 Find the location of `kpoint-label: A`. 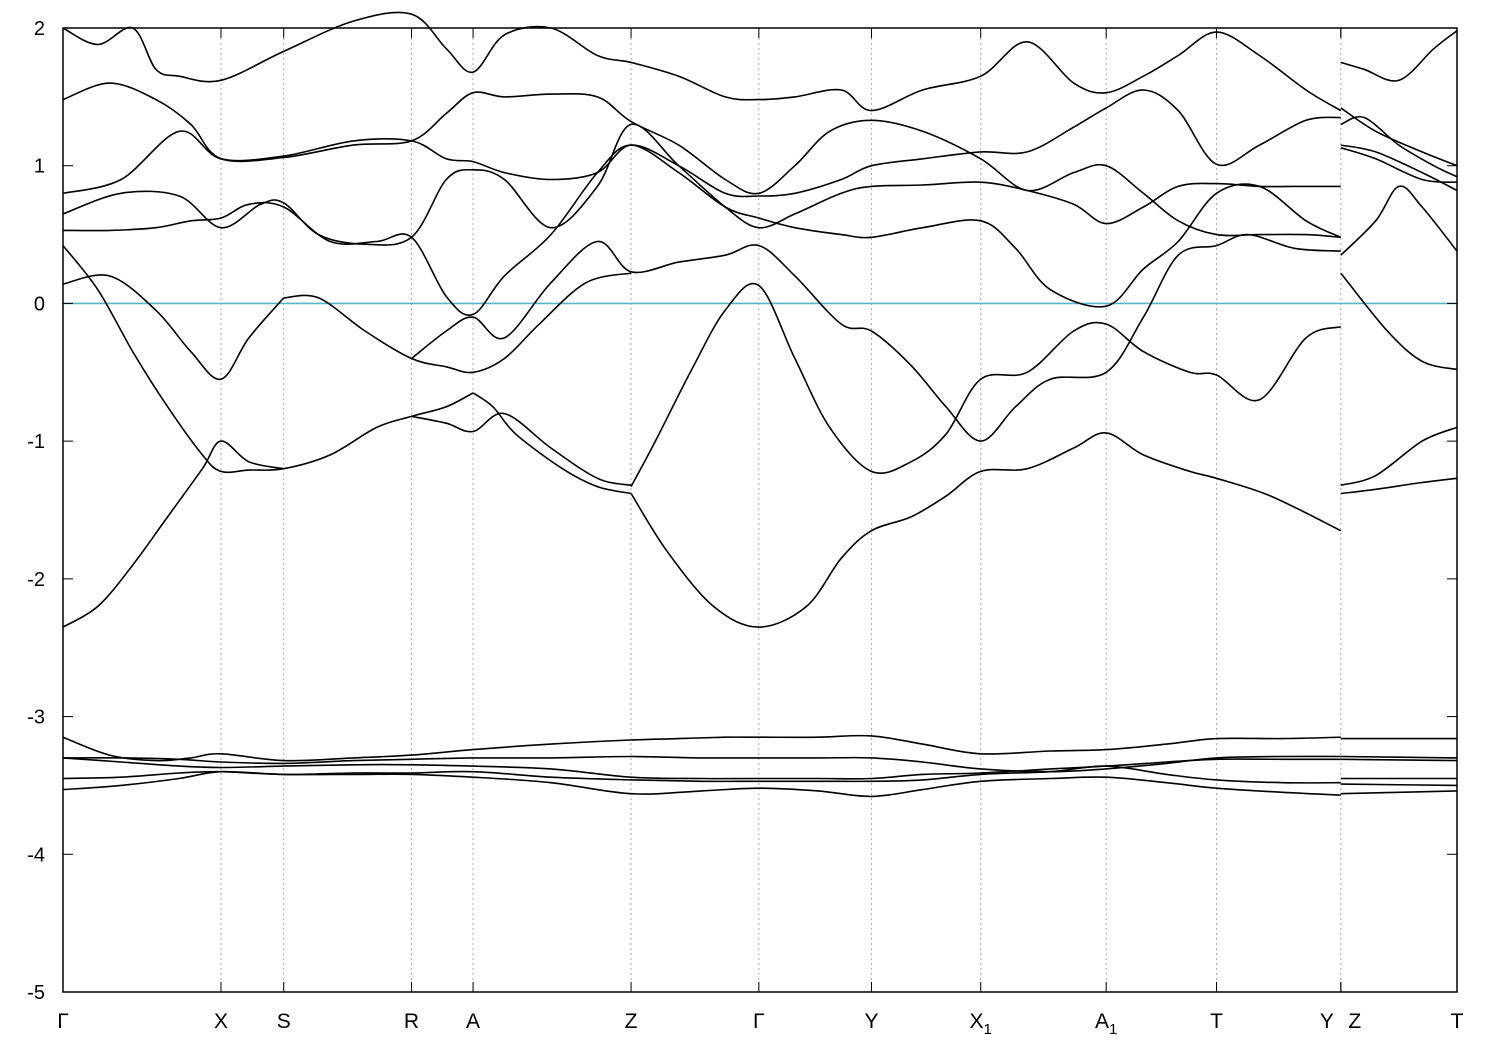

kpoint-label: A is located at coordinates (473, 1021).